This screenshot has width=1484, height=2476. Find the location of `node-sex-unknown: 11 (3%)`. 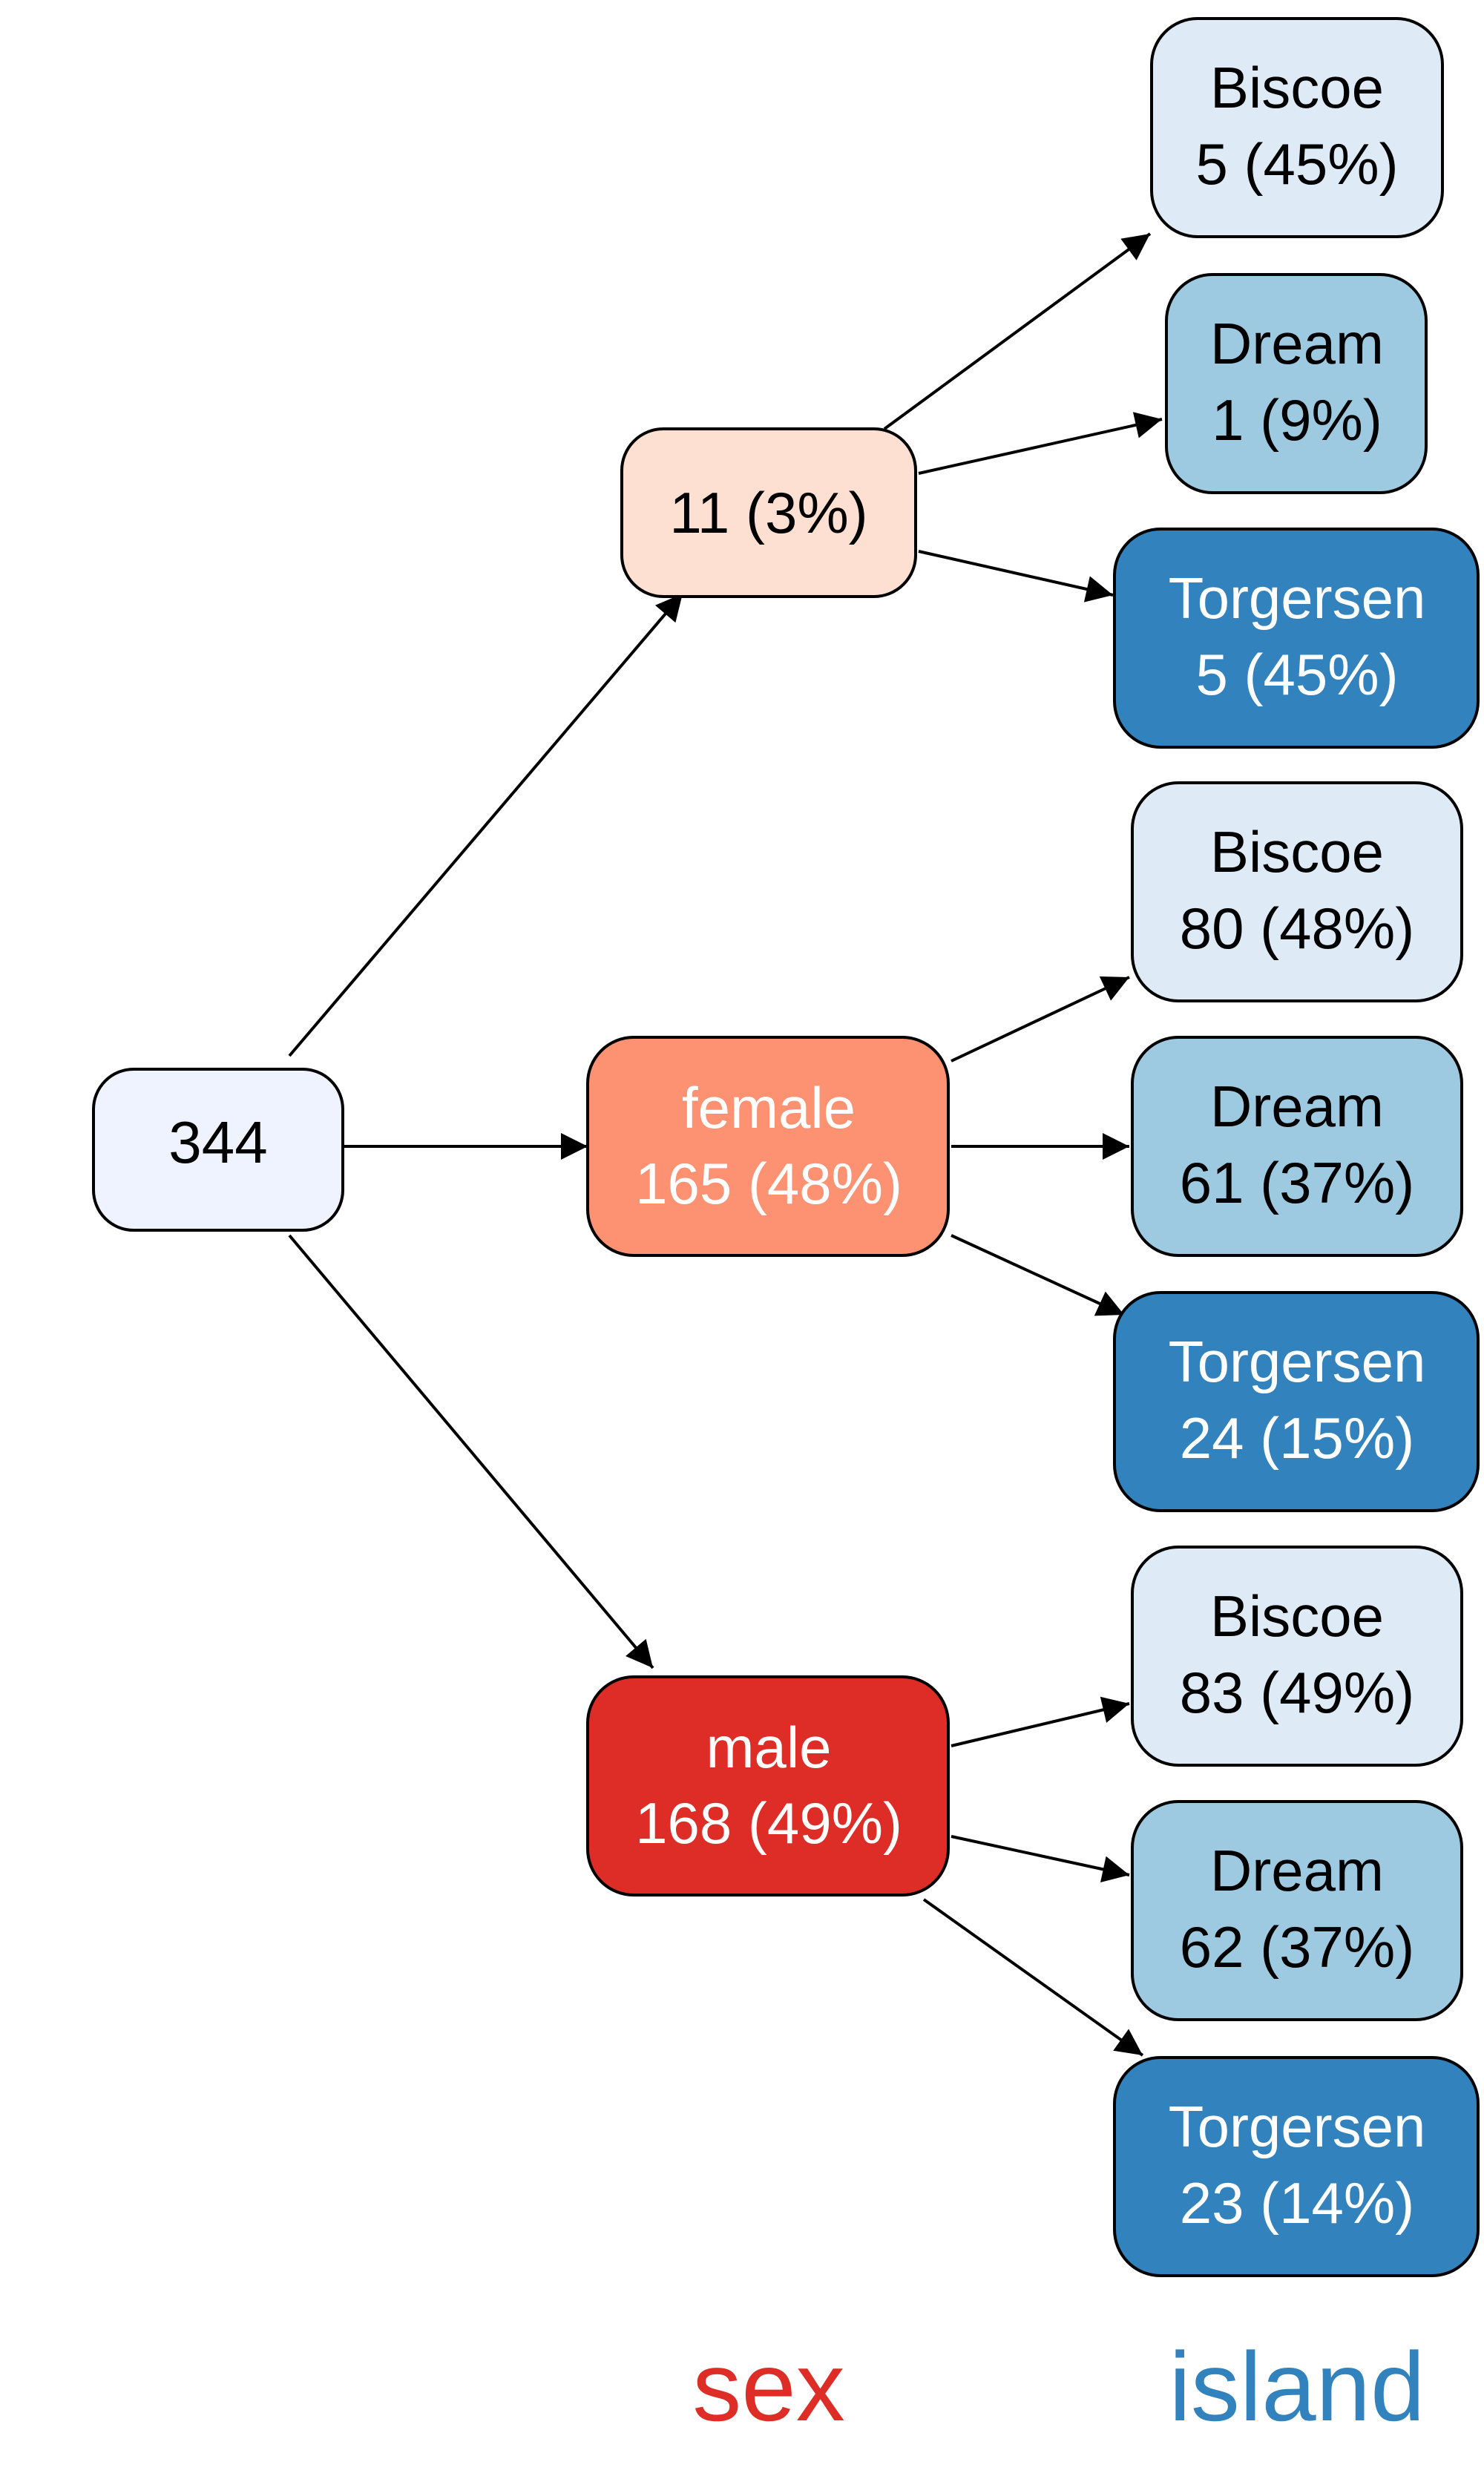

node-sex-unknown: 11 (3%) is located at coordinates (768, 512).